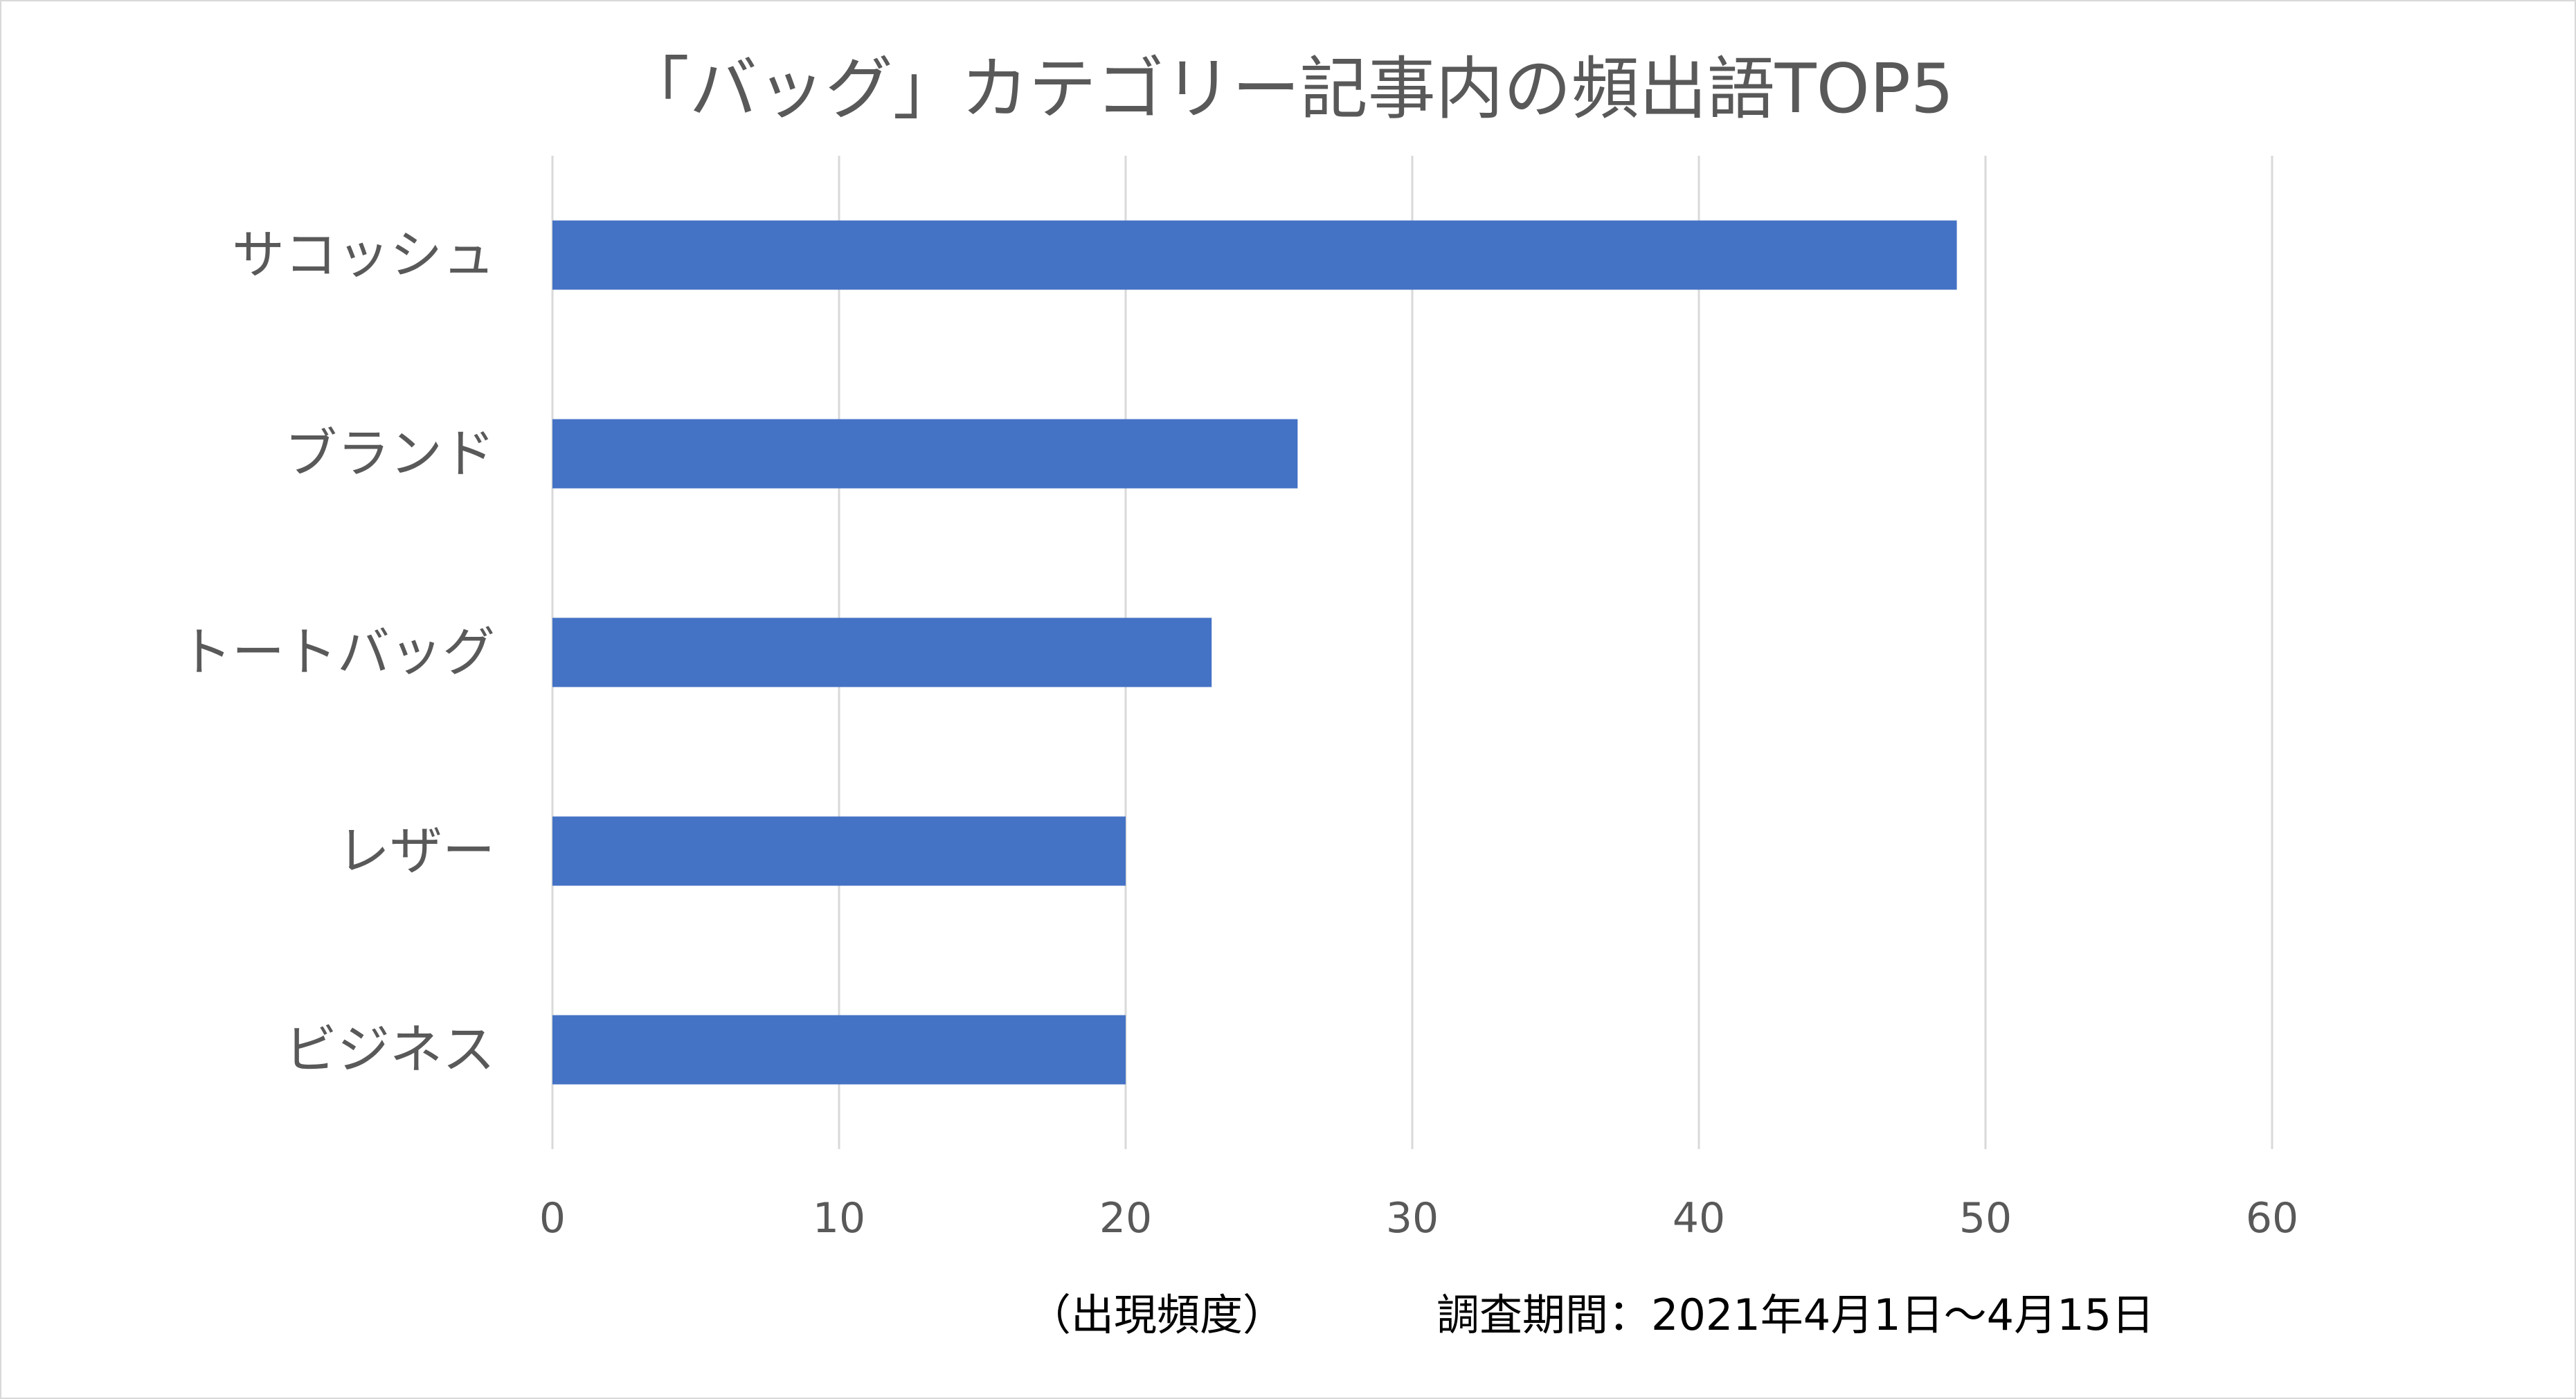 Image resolution: width=2576 pixels, height=1399 pixels. What do you see at coordinates (363, 255) in the screenshot?
I see `category-label: サコッシュ` at bounding box center [363, 255].